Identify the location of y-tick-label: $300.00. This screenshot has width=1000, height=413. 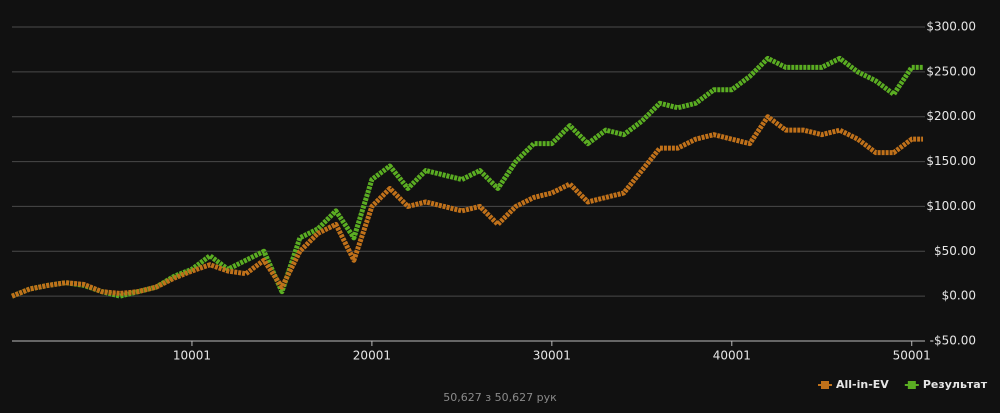
(951, 27).